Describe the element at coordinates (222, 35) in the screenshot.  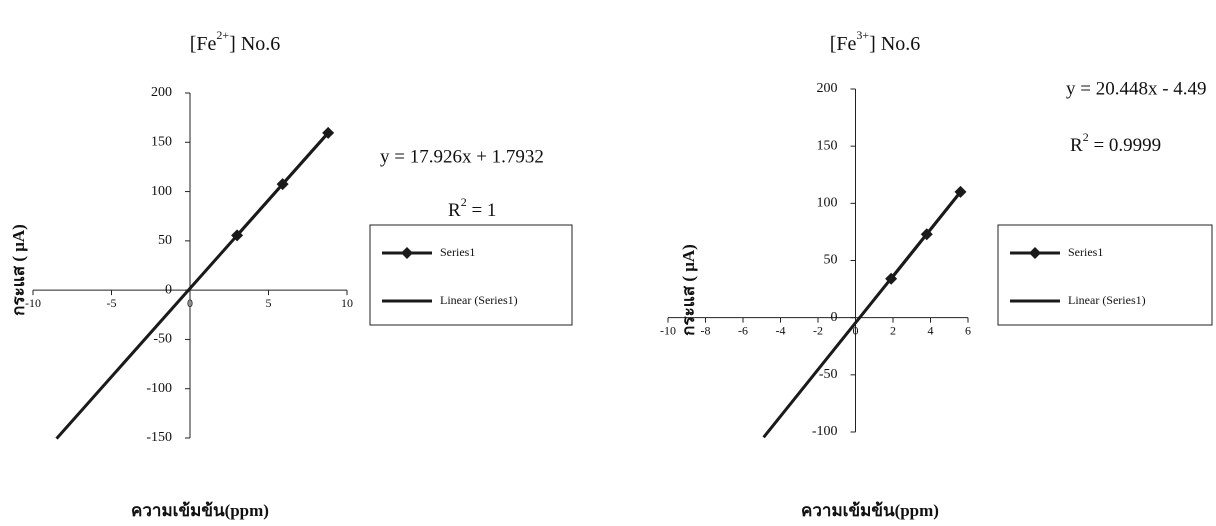
I see `superscript: 2+` at that location.